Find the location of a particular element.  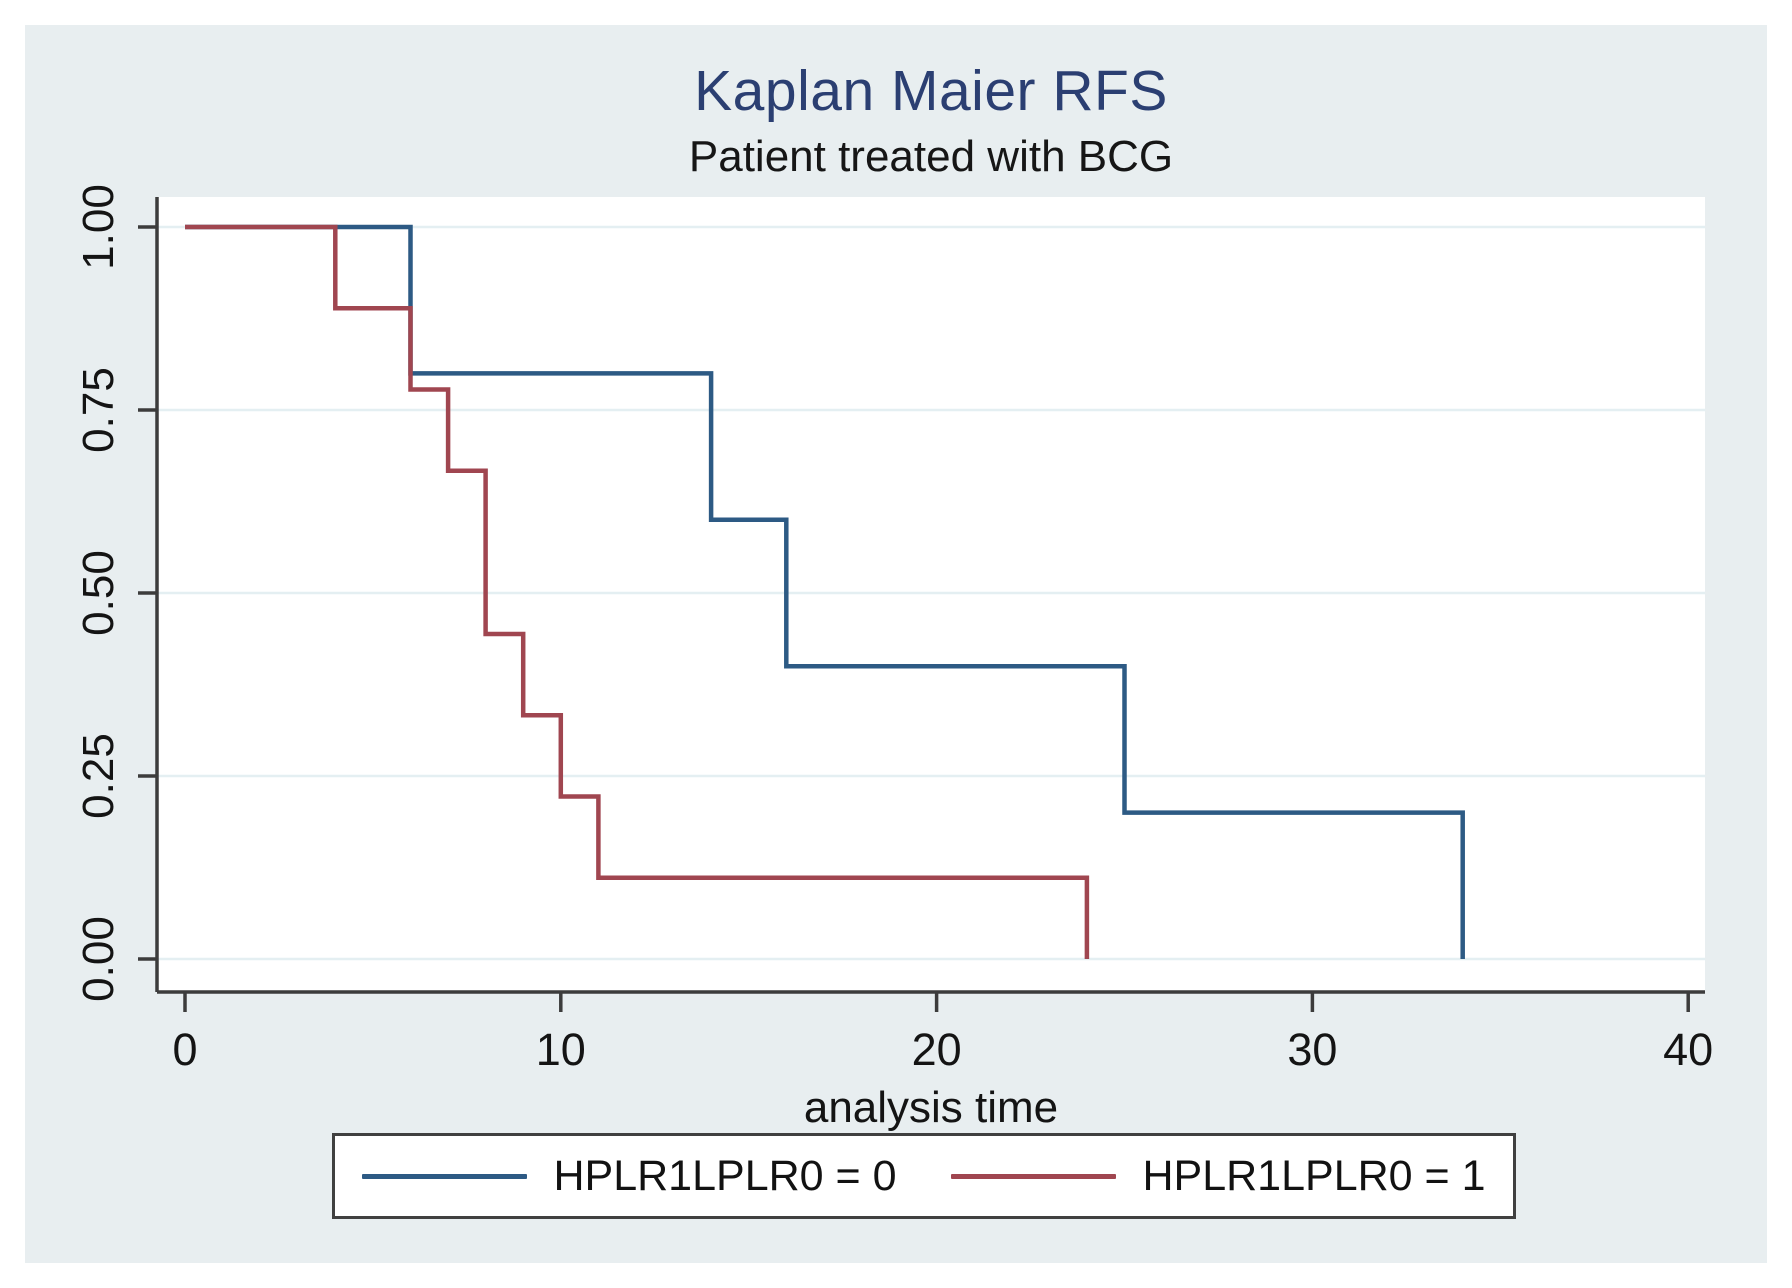

y-tick-label: 1.00 is located at coordinates (98, 227).